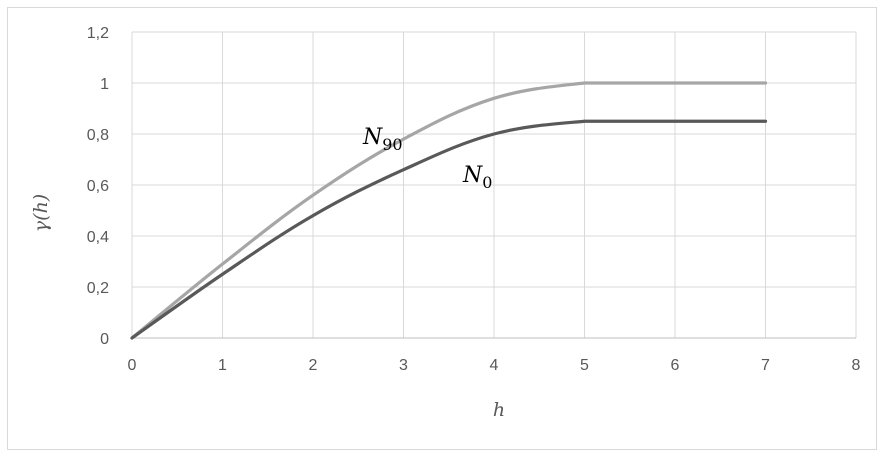  What do you see at coordinates (765, 365) in the screenshot?
I see `x-tick-label: 7` at bounding box center [765, 365].